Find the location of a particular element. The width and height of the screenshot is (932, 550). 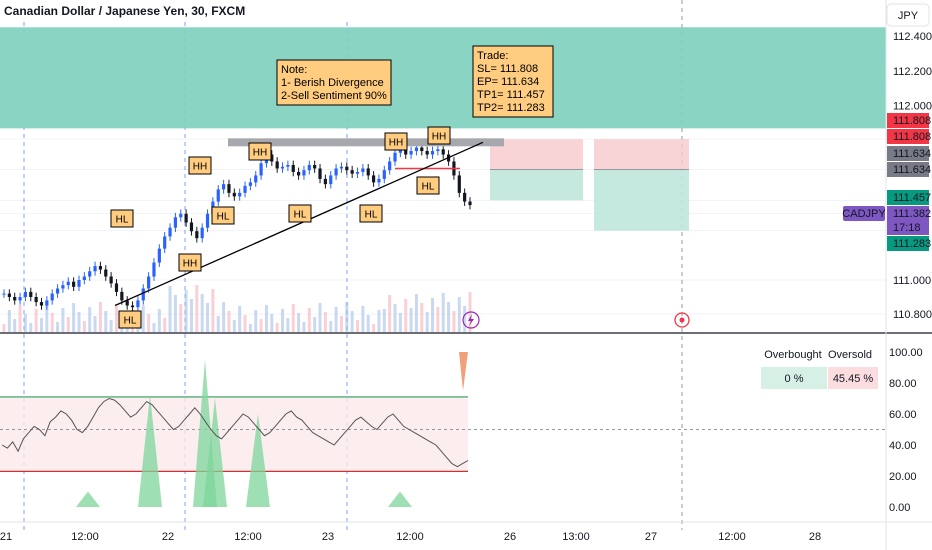

price-tick: 111.000 is located at coordinates (912, 281).